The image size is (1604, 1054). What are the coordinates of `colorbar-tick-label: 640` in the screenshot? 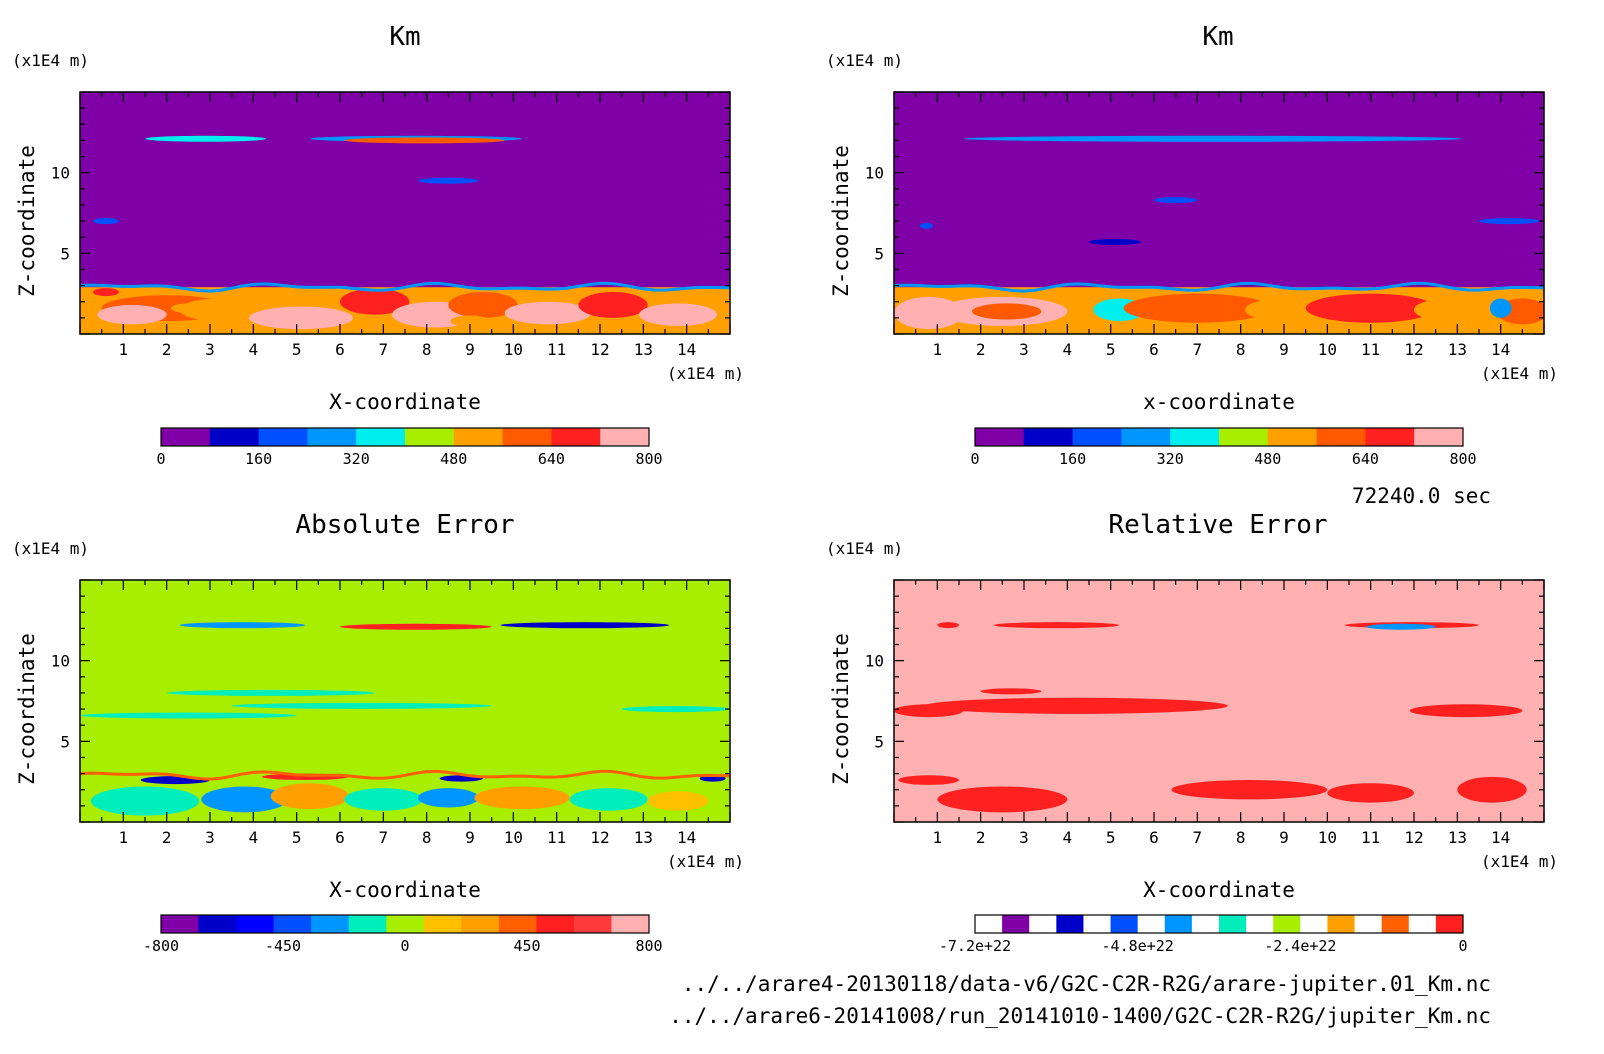 It's located at (1365, 459).